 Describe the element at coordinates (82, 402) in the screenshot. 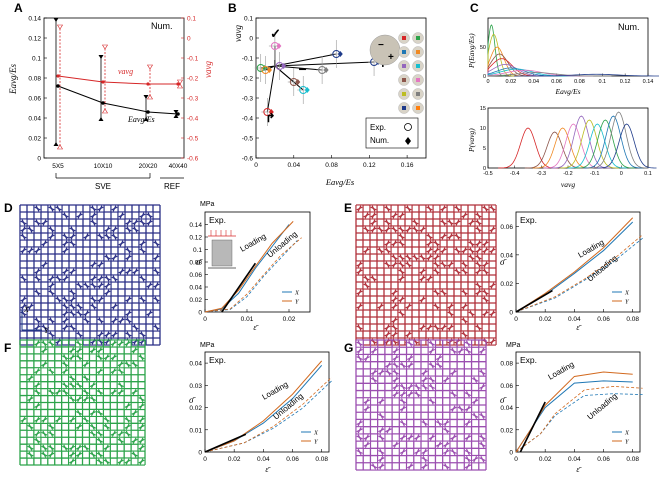

I see `panel-f-lattice` at that location.